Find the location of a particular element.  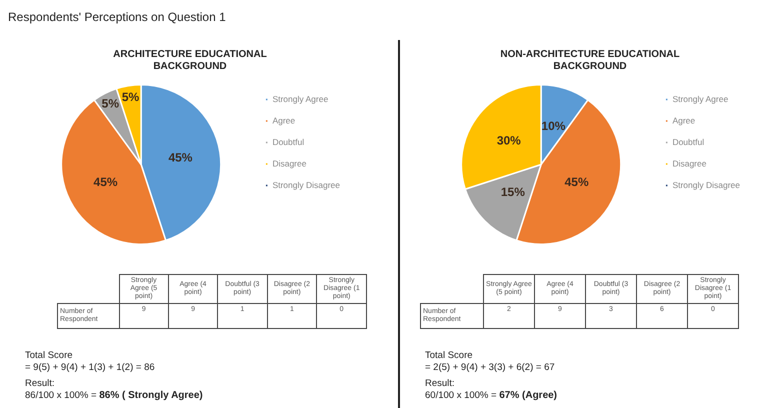

text: = 2(5) + 9(4) + 3(3) + 6(2) = 67 is located at coordinates (490, 368).